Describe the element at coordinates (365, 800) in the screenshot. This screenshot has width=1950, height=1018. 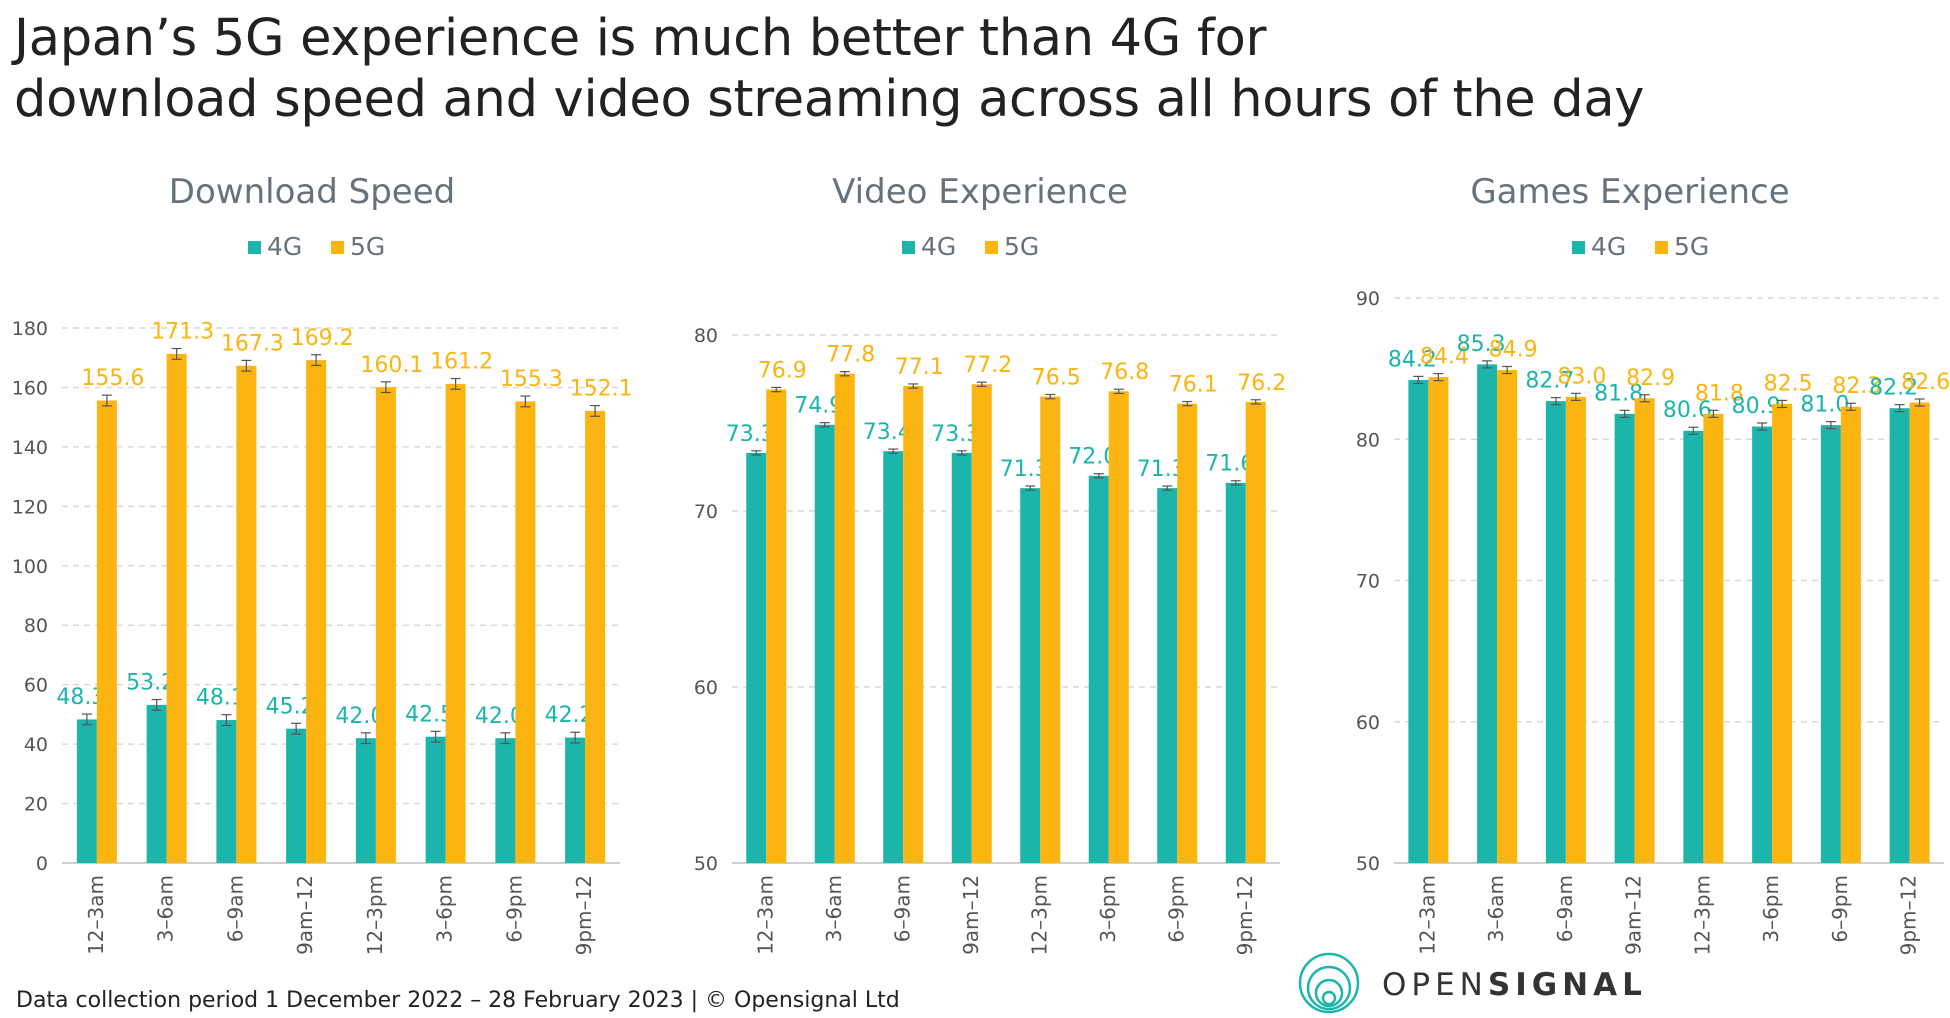
I see `bar-4g-12-3pm` at that location.